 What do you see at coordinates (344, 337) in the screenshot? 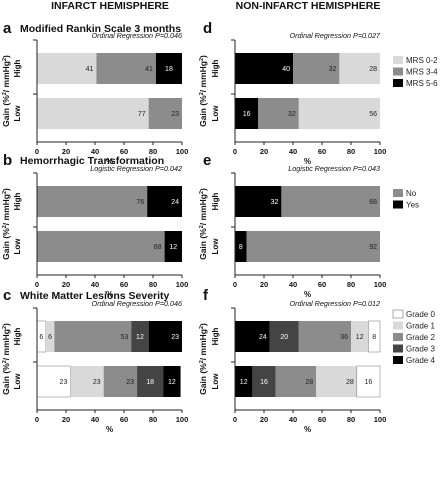
I see `data-label: 36` at bounding box center [344, 337].